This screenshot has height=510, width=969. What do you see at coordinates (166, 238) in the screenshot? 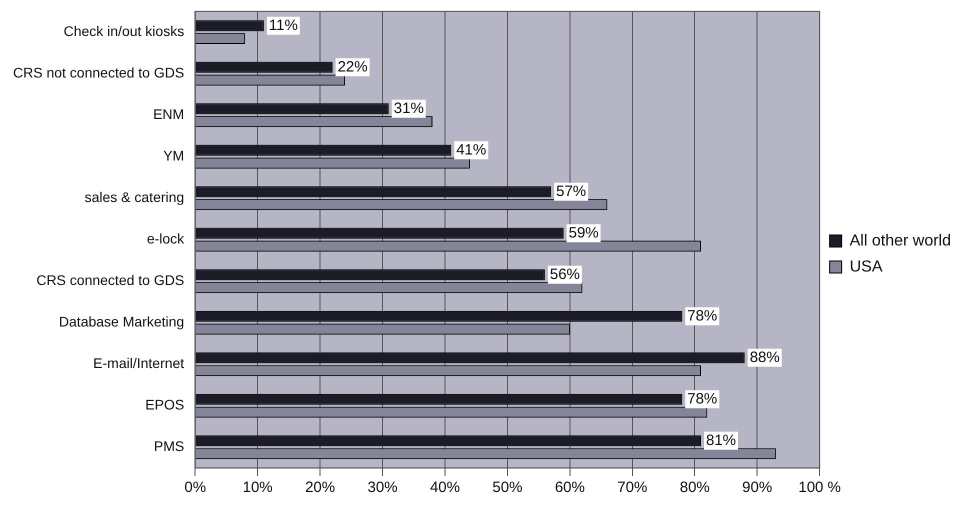
I see `y-tick-label: e-lock` at bounding box center [166, 238].